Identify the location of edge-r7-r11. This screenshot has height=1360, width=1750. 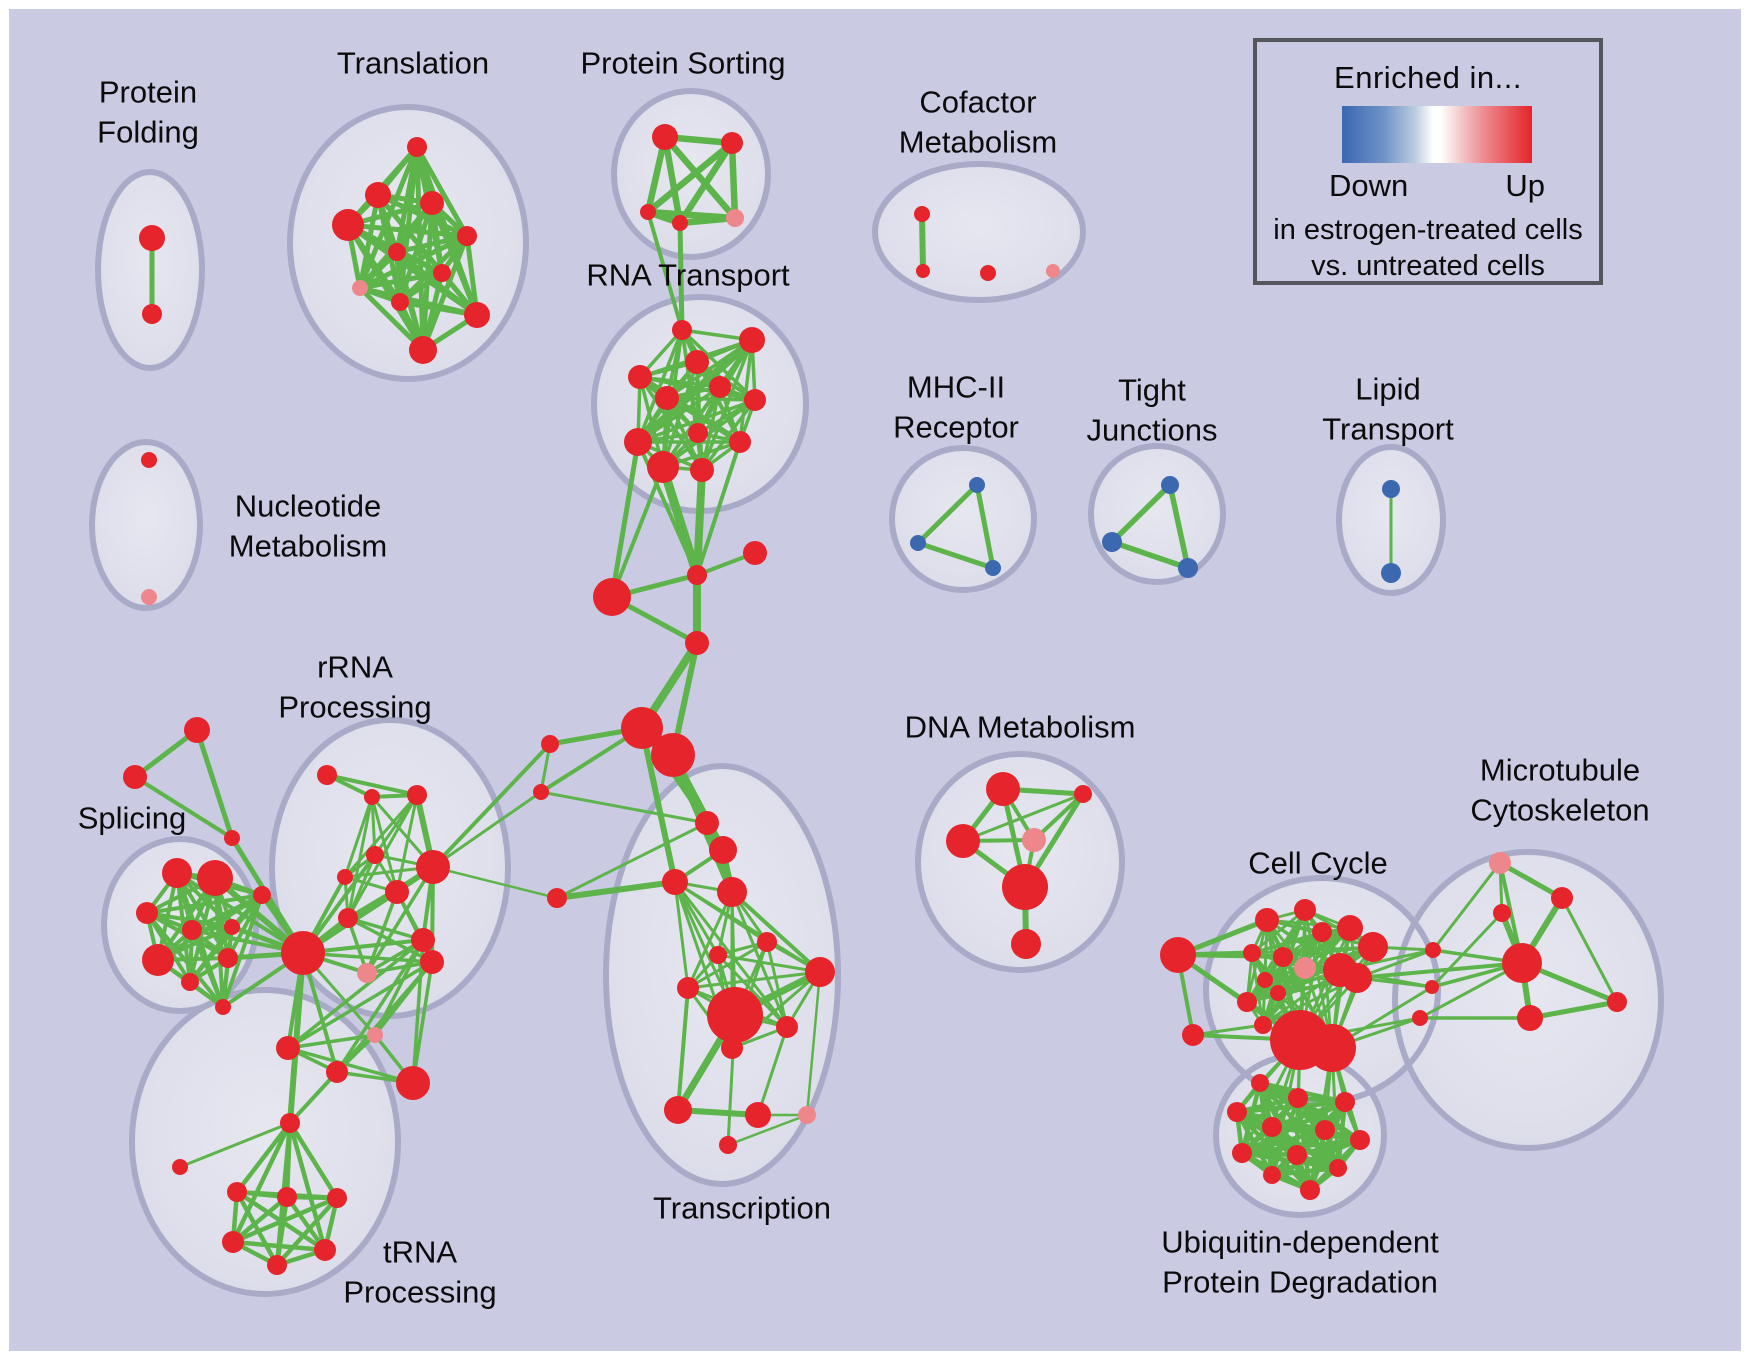
(709, 433).